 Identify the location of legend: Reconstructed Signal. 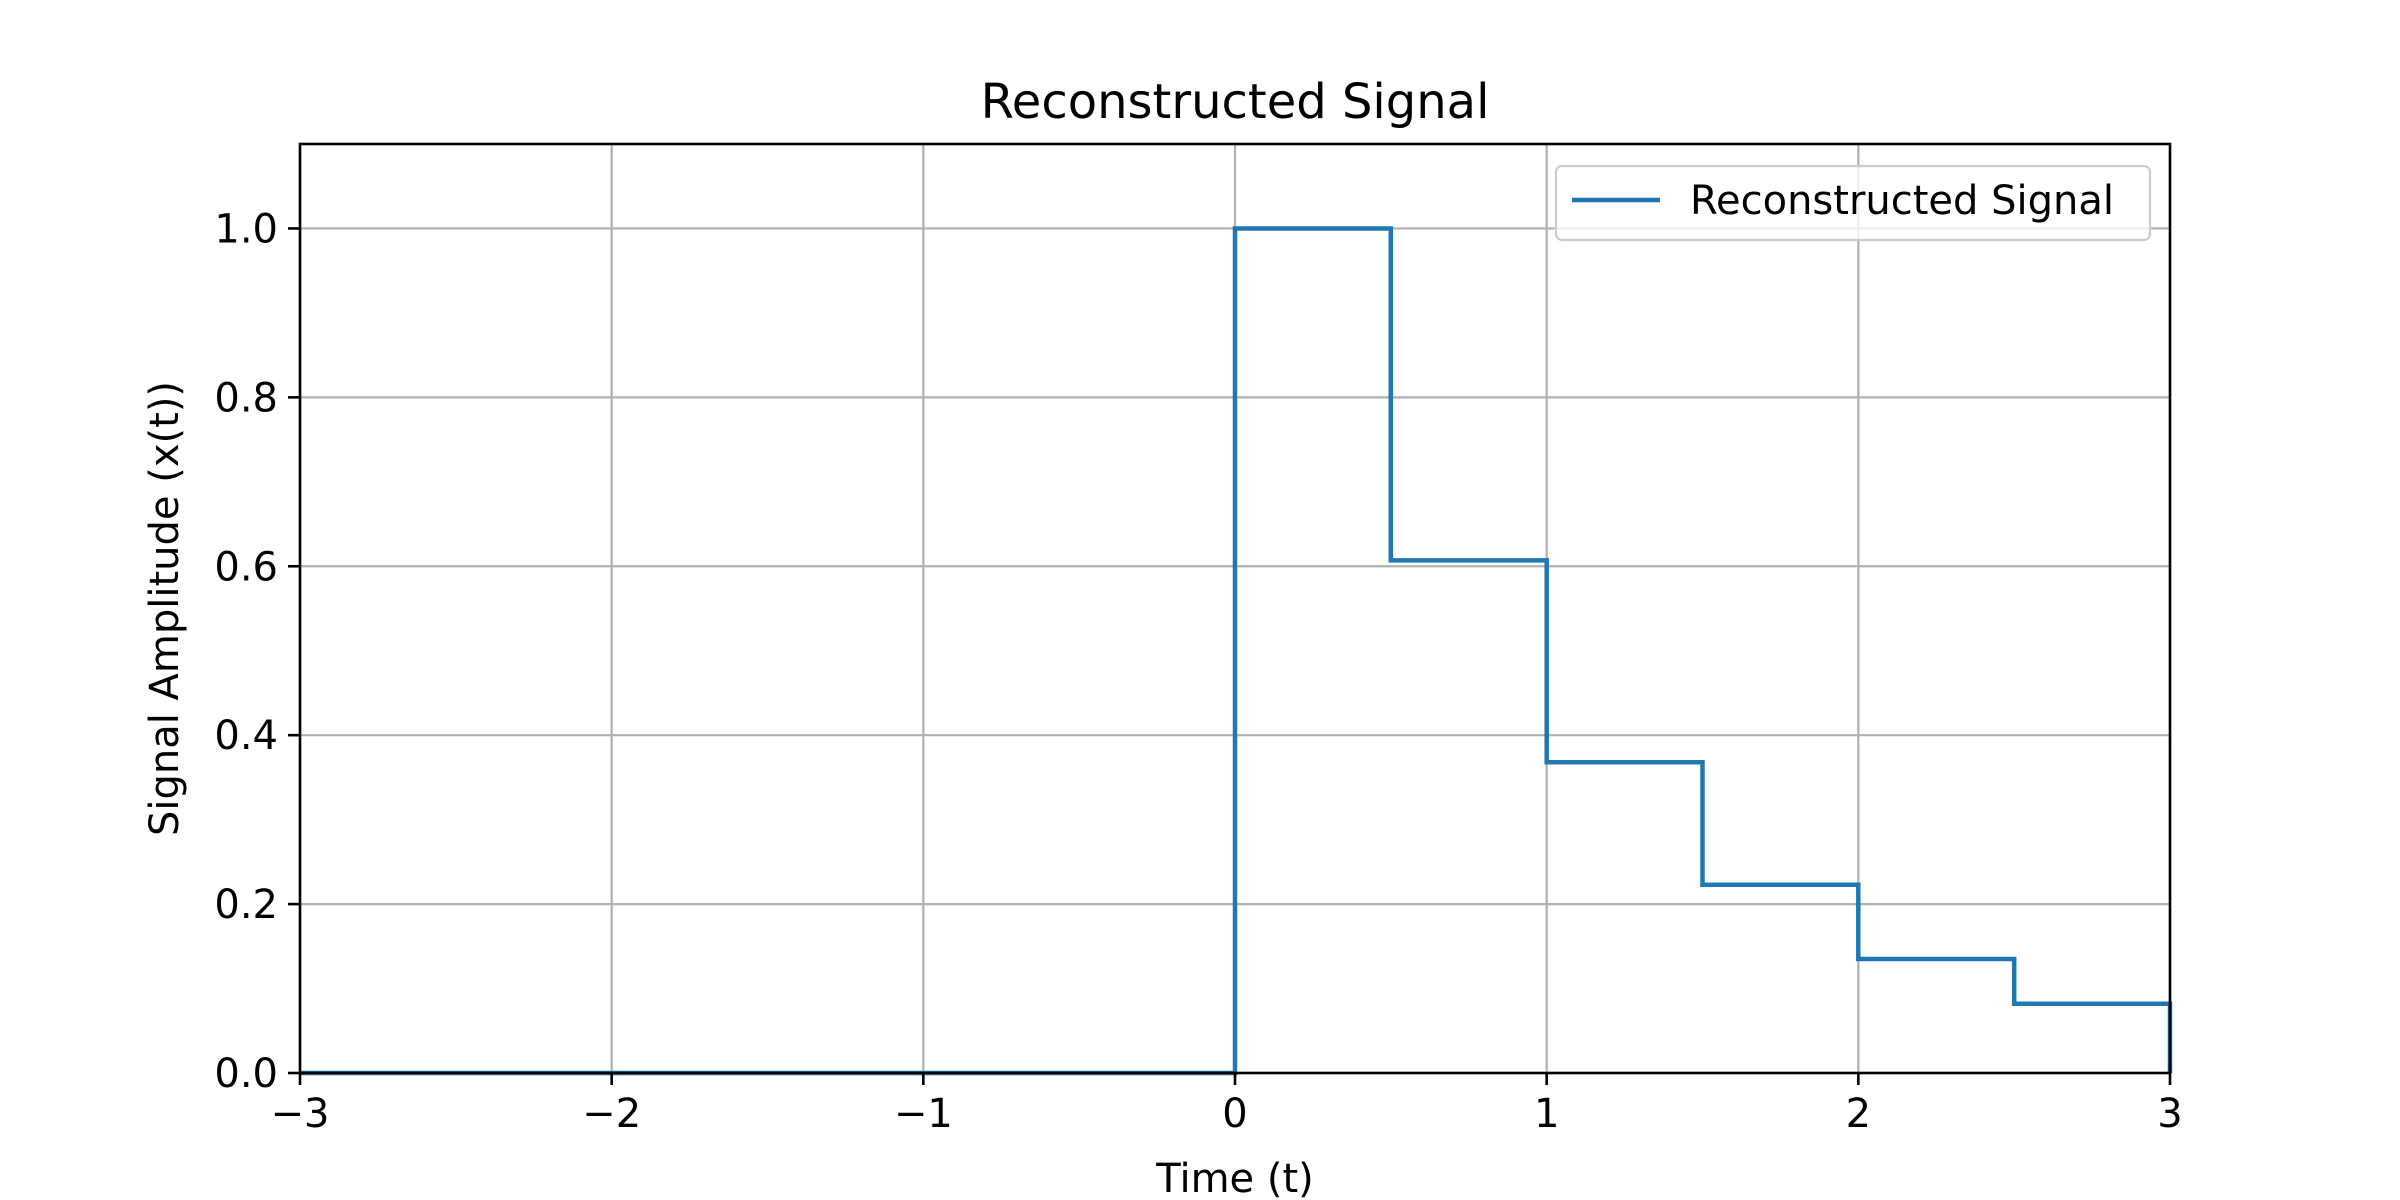
(1853, 203).